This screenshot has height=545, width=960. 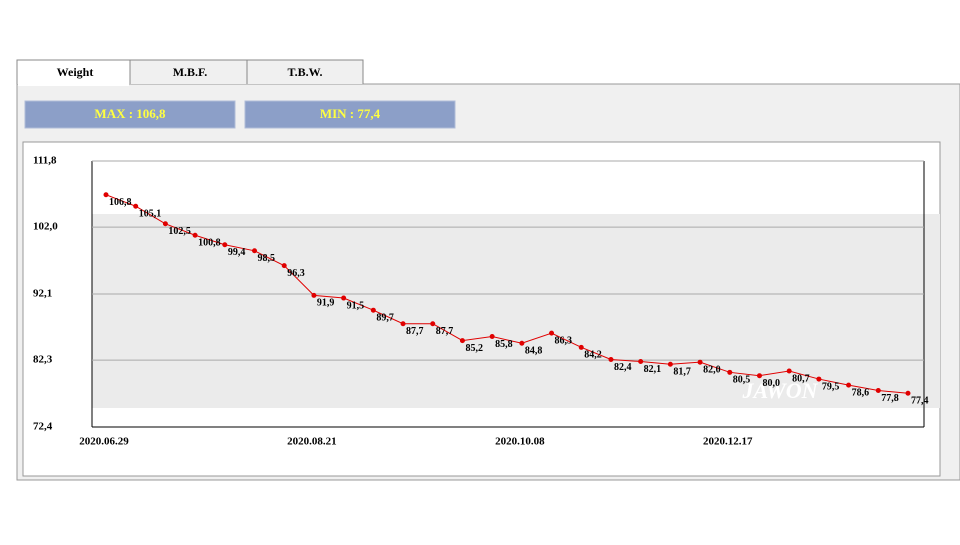 I want to click on y-tick-label: 82,3, so click(x=43, y=360).